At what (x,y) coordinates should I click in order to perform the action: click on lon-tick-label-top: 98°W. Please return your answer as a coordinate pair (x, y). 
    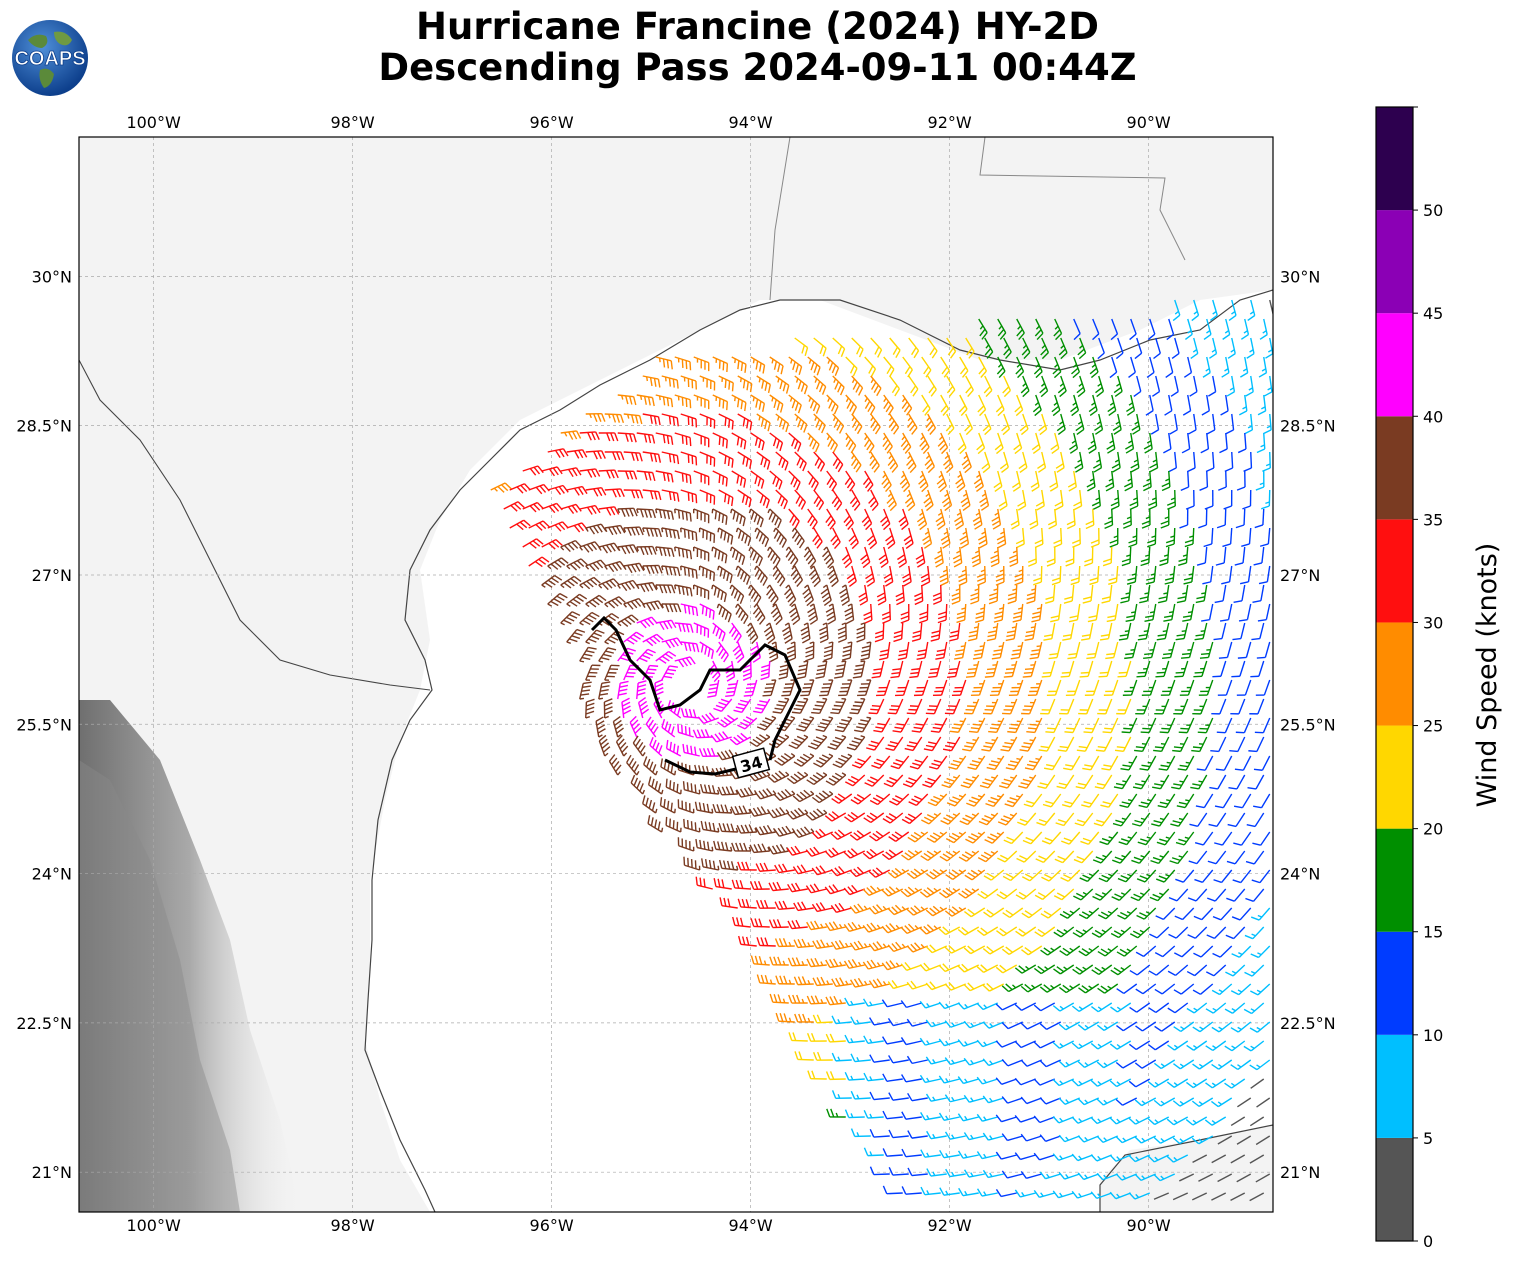
    Looking at the image, I should click on (353, 122).